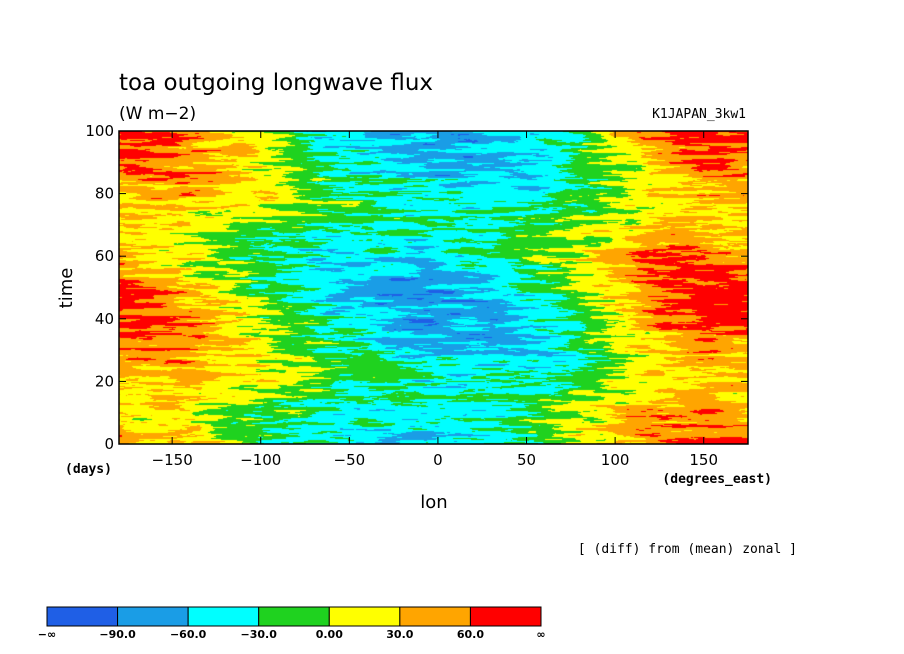 Image resolution: width=904 pixels, height=654 pixels. Describe the element at coordinates (104, 319) in the screenshot. I see `y-tick-label: 40` at that location.